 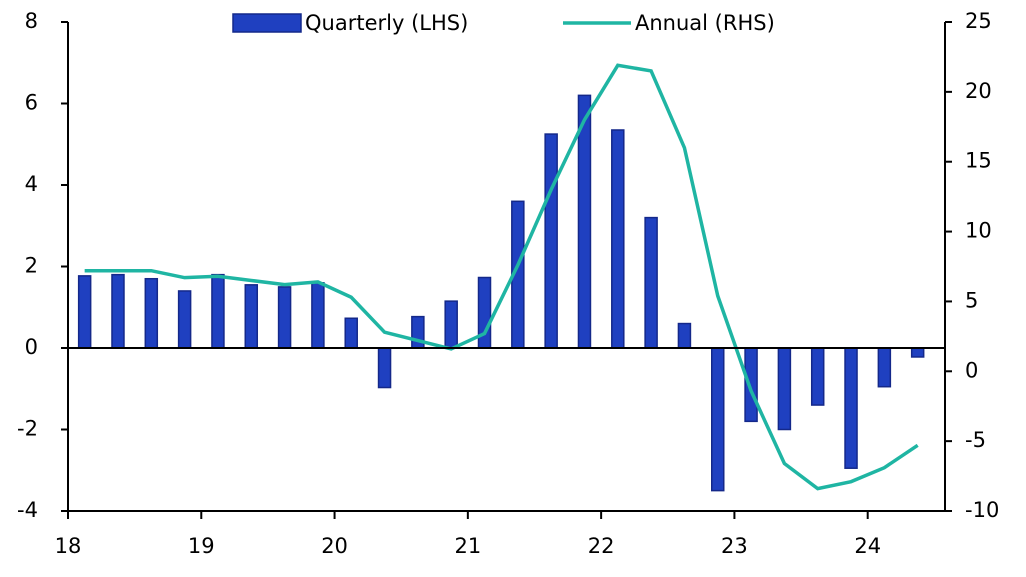 What do you see at coordinates (982, 510) in the screenshot?
I see `y2-tick-label: -10` at bounding box center [982, 510].